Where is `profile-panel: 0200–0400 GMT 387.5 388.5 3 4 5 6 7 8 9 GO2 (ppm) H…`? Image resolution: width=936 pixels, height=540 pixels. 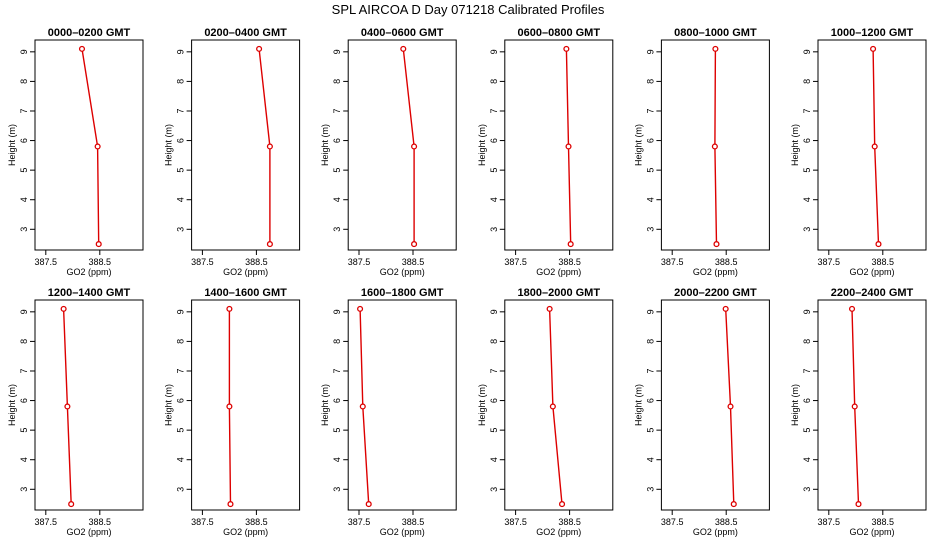
profile-panel: 0200–0400 GMT 387.5 388.5 3 4 5 6 7 8 9 GO2 (ppm) H… is located at coordinates (232, 152).